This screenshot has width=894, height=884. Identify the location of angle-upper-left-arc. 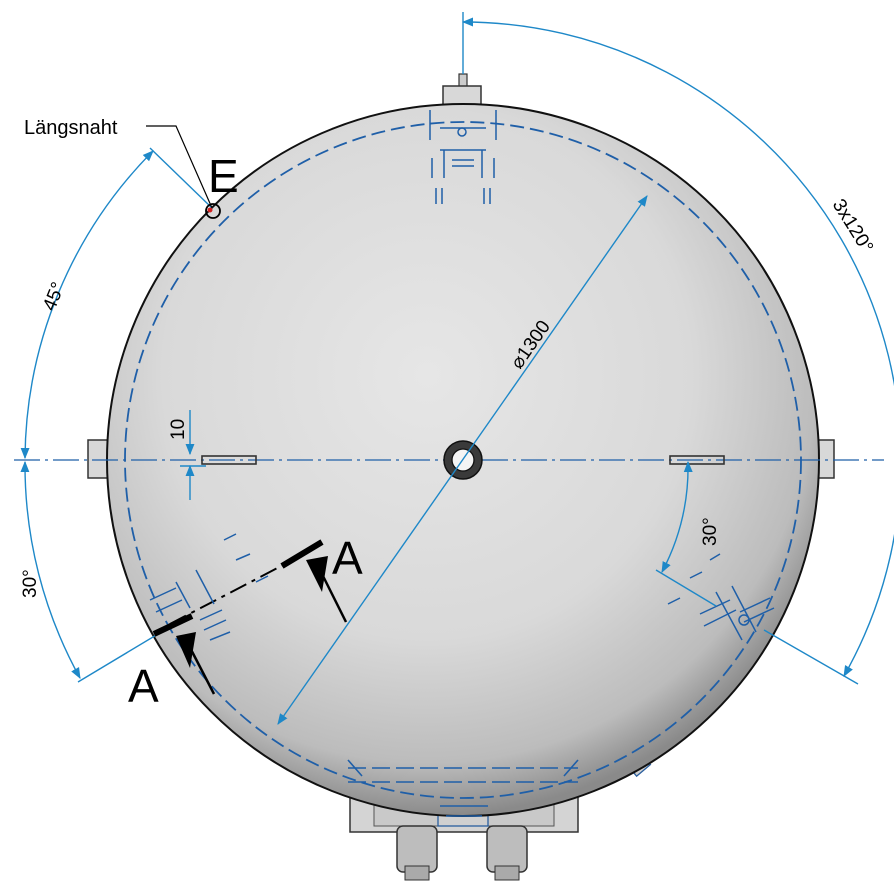
(87, 305).